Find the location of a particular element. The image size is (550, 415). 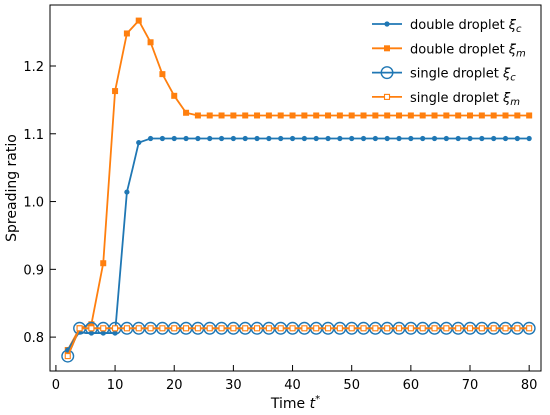

legend-entry: single droplet ξc is located at coordinates (444, 75).